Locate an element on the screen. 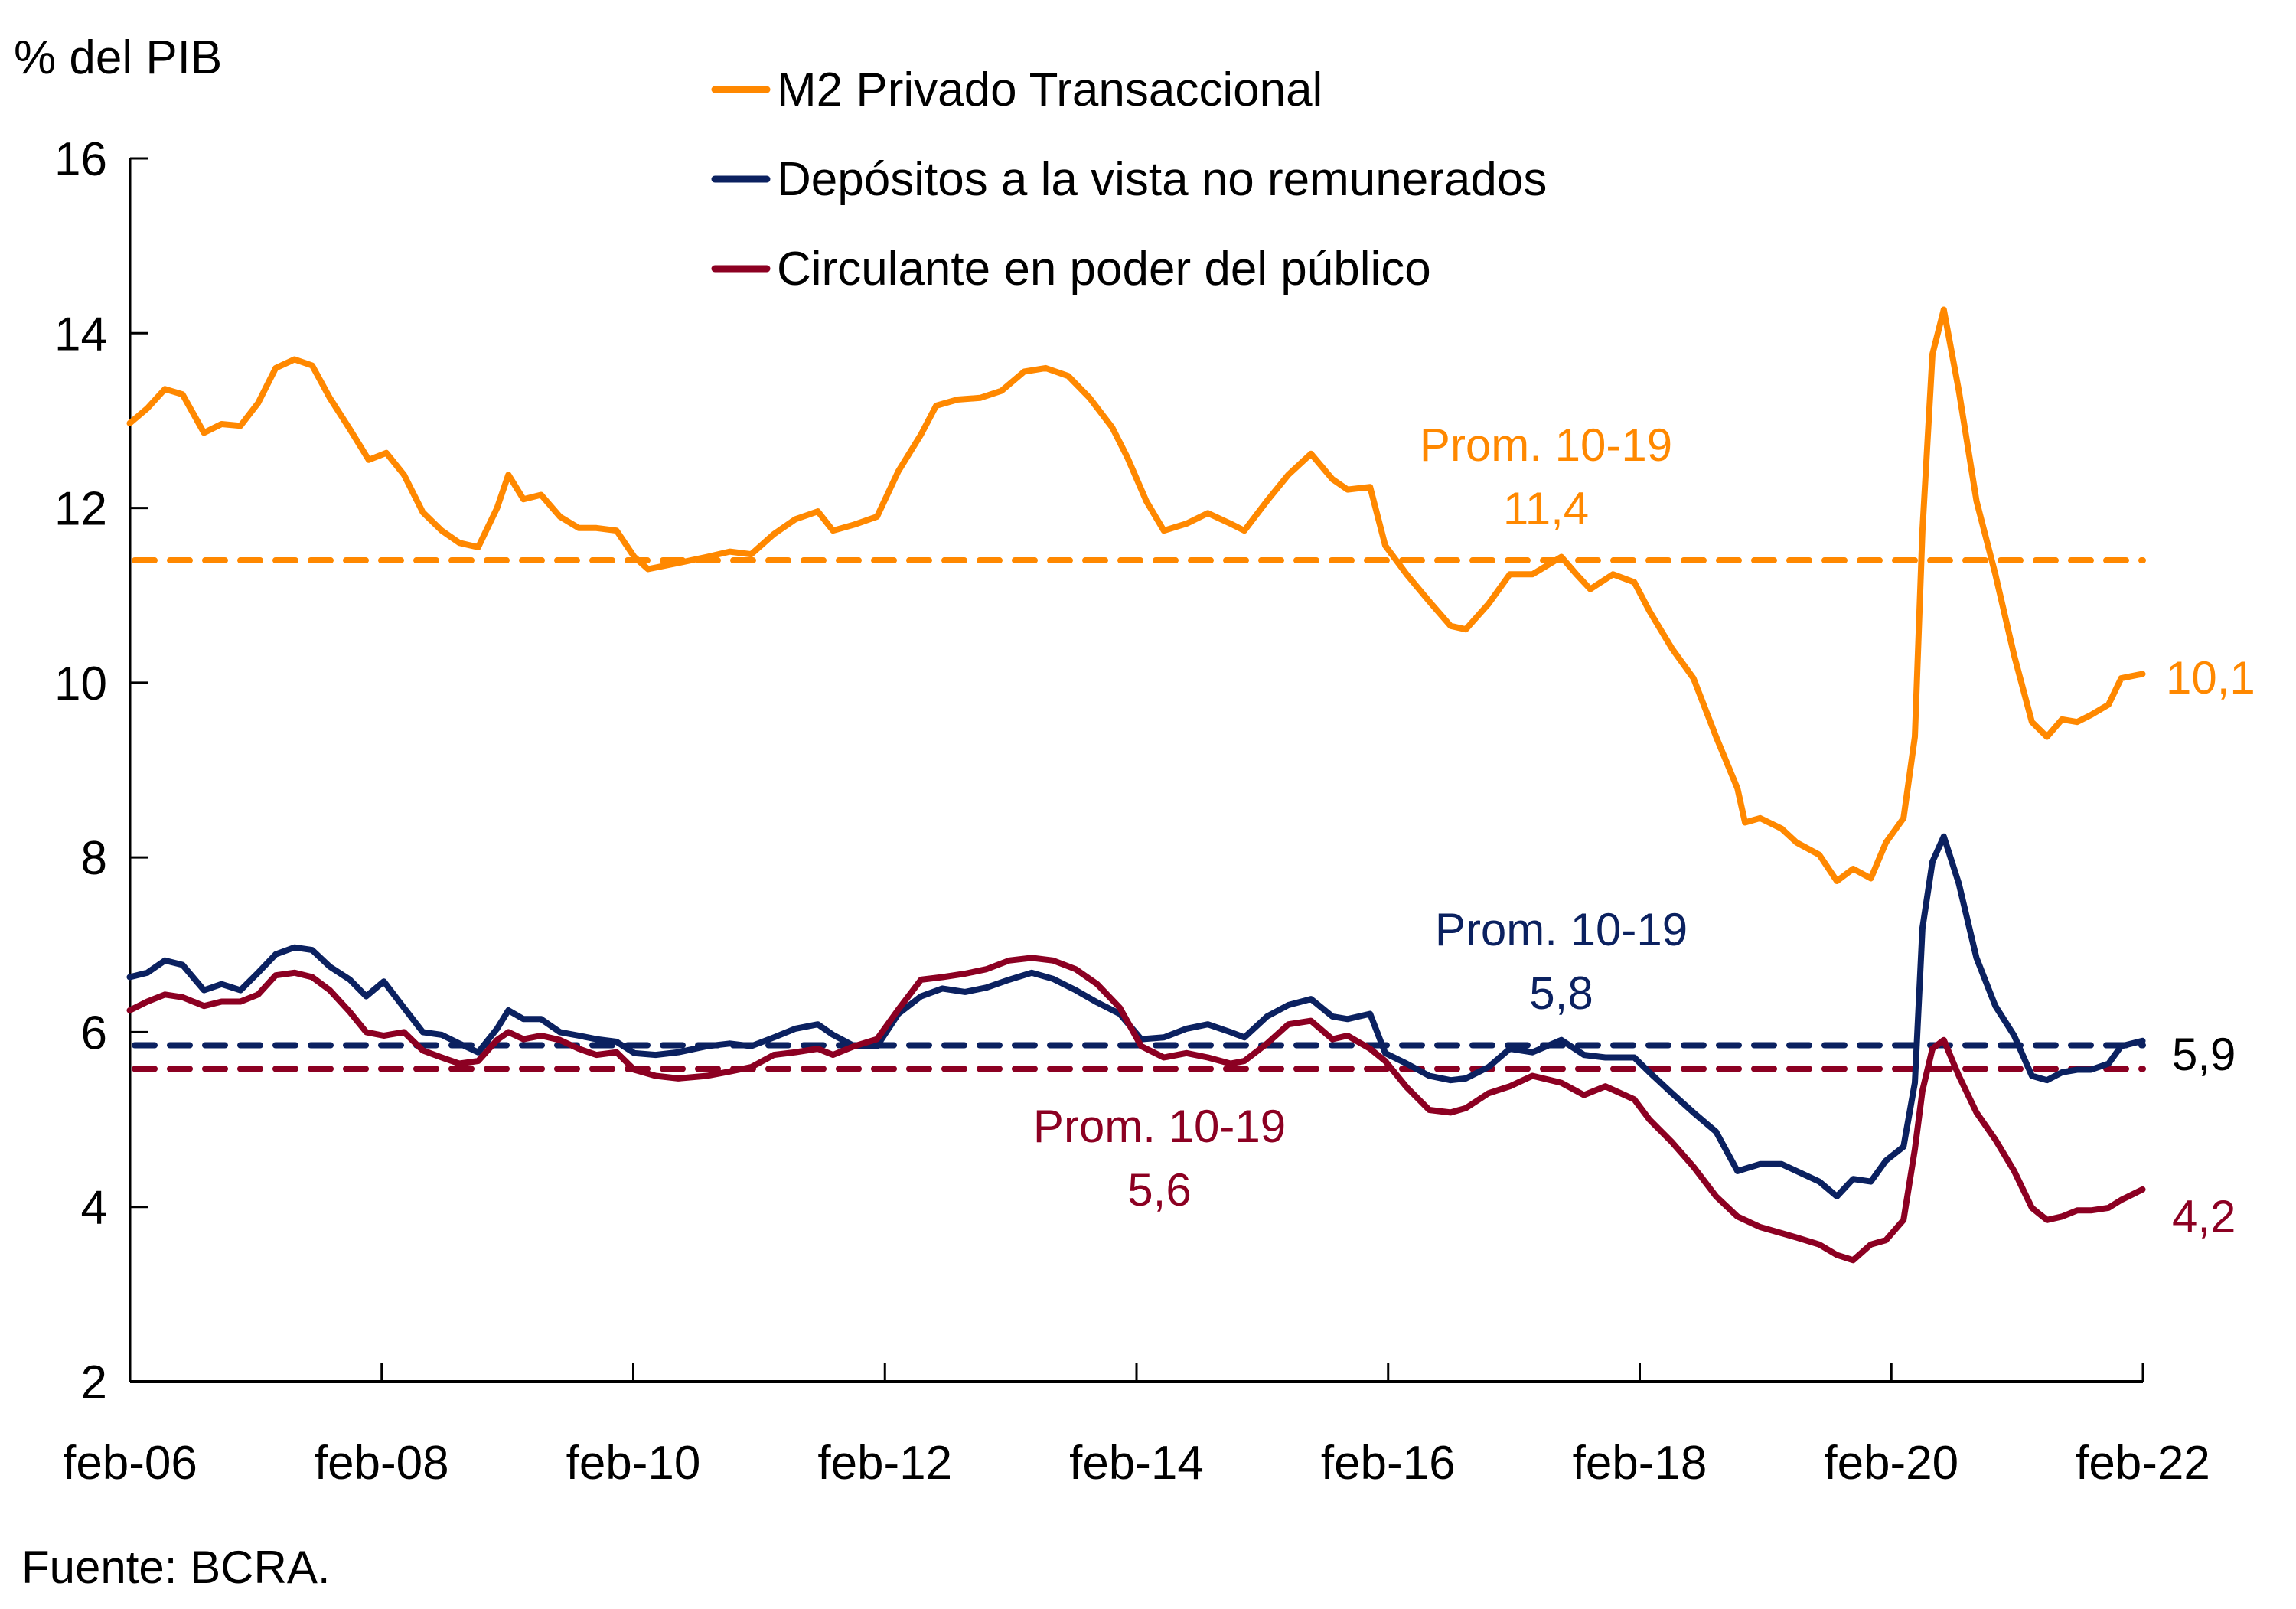 The image size is (2296, 1609). y-tick-label: 14 is located at coordinates (80, 334).